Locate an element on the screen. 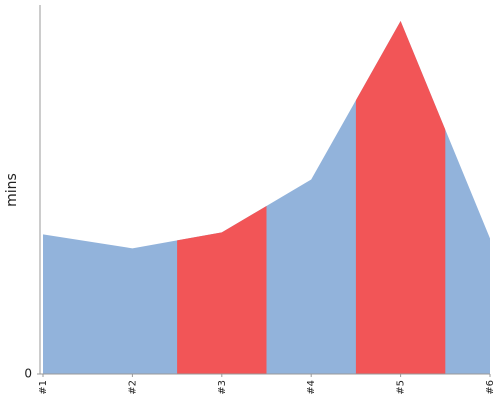 Image resolution: width=500 pixels, height=400 pixels. x-tick-label: #3 is located at coordinates (222, 387).